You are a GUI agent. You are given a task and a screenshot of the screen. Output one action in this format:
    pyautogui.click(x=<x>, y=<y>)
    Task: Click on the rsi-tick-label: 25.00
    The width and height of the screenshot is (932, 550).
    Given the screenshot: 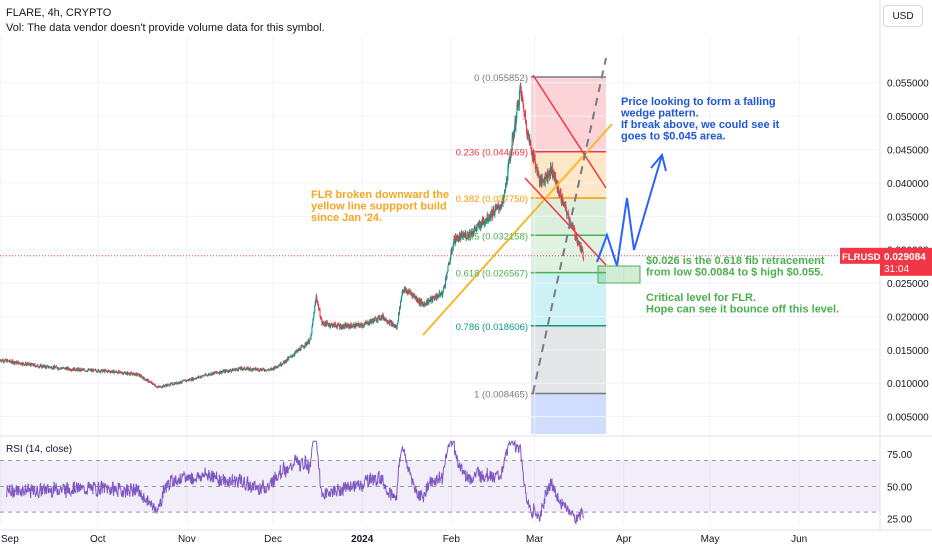 What is the action you would take?
    pyautogui.click(x=899, y=520)
    